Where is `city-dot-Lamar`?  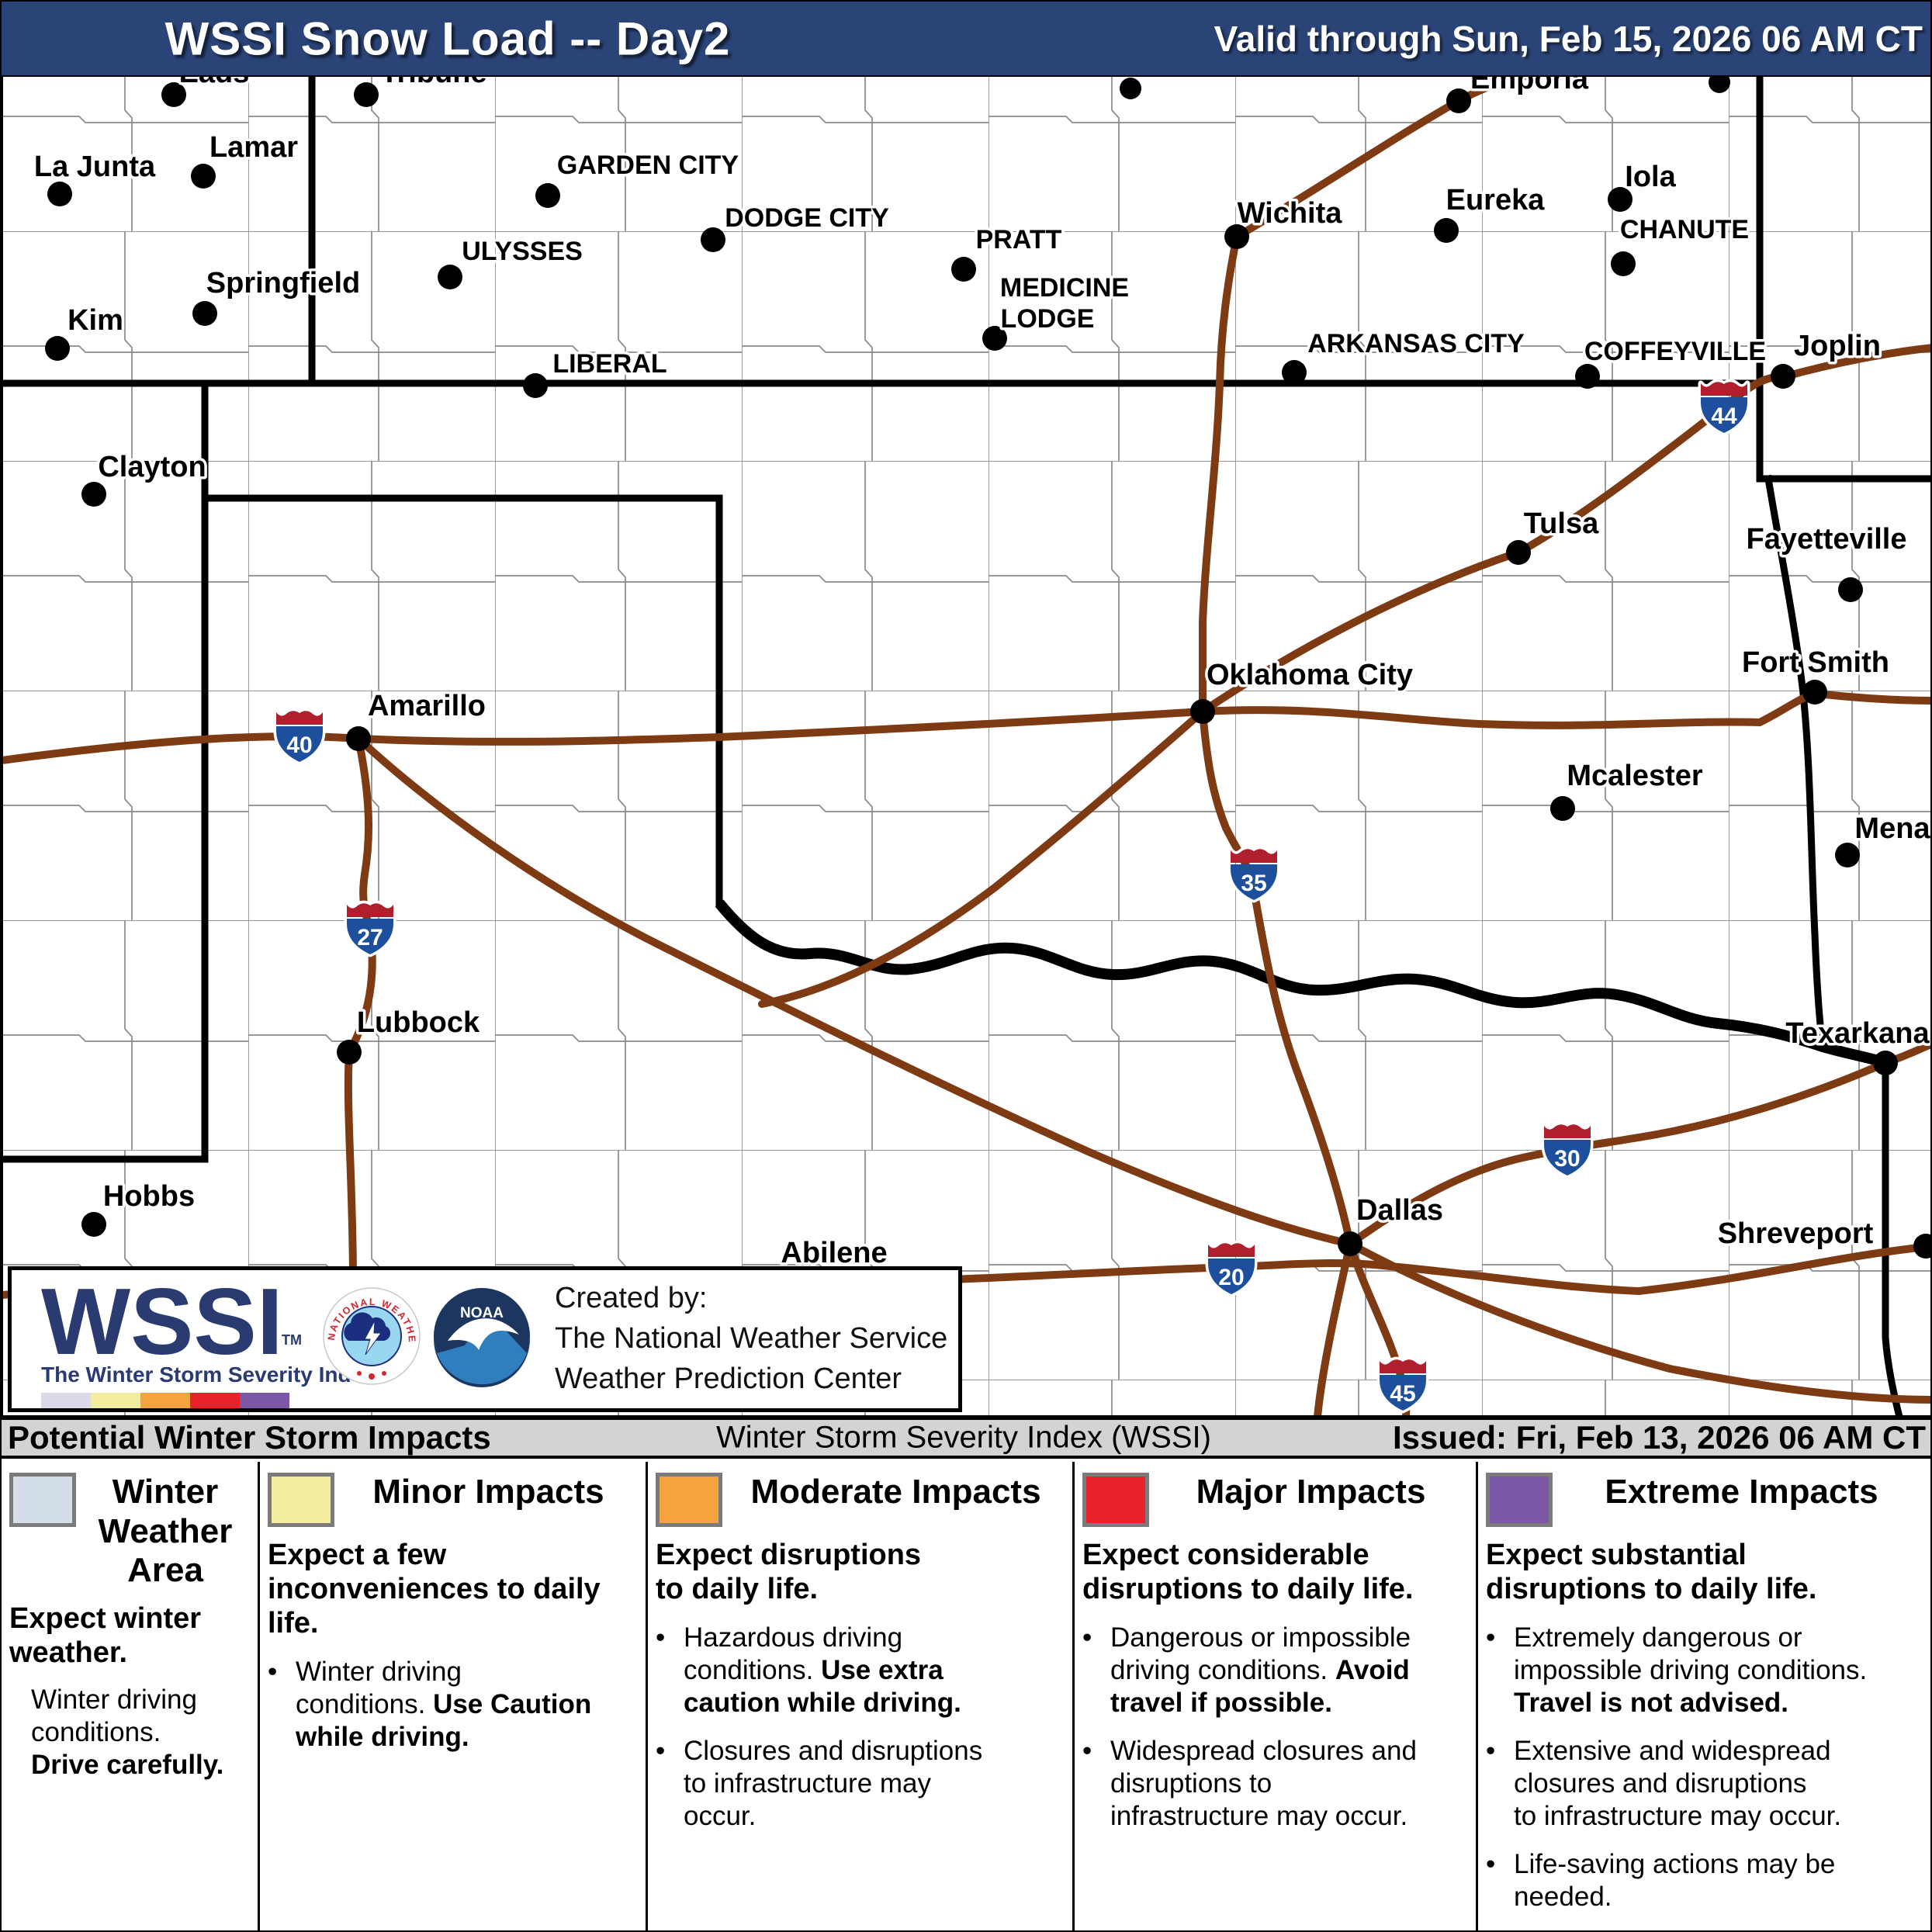
city-dot-Lamar is located at coordinates (203, 176).